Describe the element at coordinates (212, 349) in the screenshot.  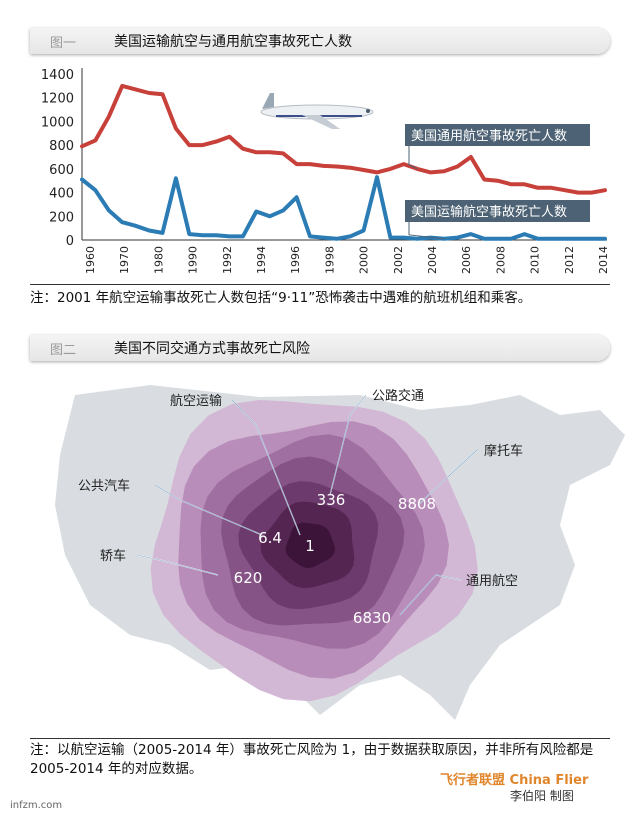
I see `figure2-title: 美国不同交通方式事故死亡风险` at that location.